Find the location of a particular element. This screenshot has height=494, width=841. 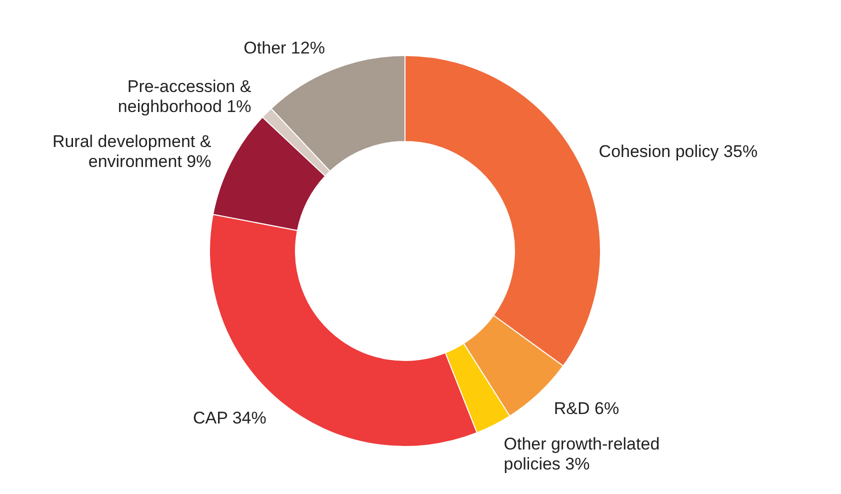

slice-label: CAP 34% is located at coordinates (229, 418).